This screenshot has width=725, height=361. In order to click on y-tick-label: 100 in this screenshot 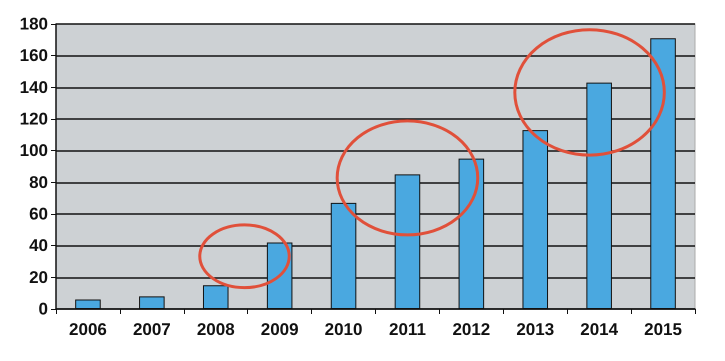, I will do `click(34, 150)`.